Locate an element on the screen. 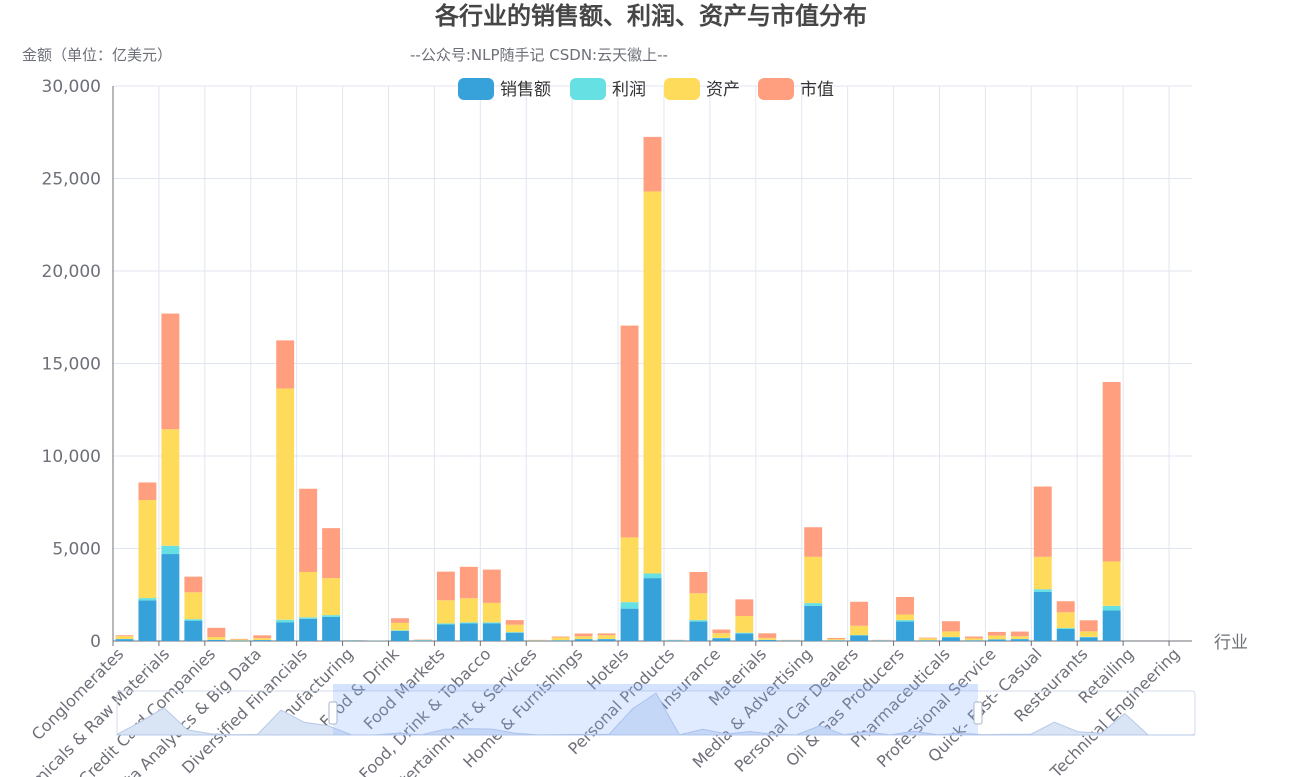  data-zoom-slider is located at coordinates (656, 710).